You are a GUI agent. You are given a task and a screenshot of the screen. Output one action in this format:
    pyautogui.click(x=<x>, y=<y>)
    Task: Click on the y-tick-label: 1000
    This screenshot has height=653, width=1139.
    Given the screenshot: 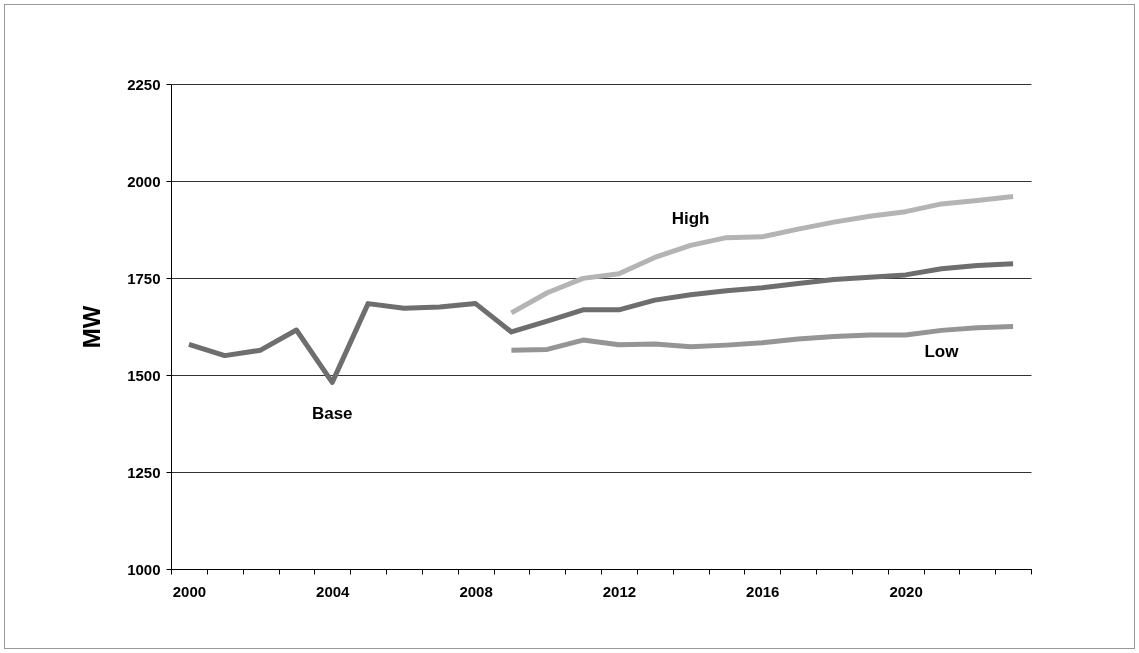 What is the action you would take?
    pyautogui.click(x=144, y=569)
    